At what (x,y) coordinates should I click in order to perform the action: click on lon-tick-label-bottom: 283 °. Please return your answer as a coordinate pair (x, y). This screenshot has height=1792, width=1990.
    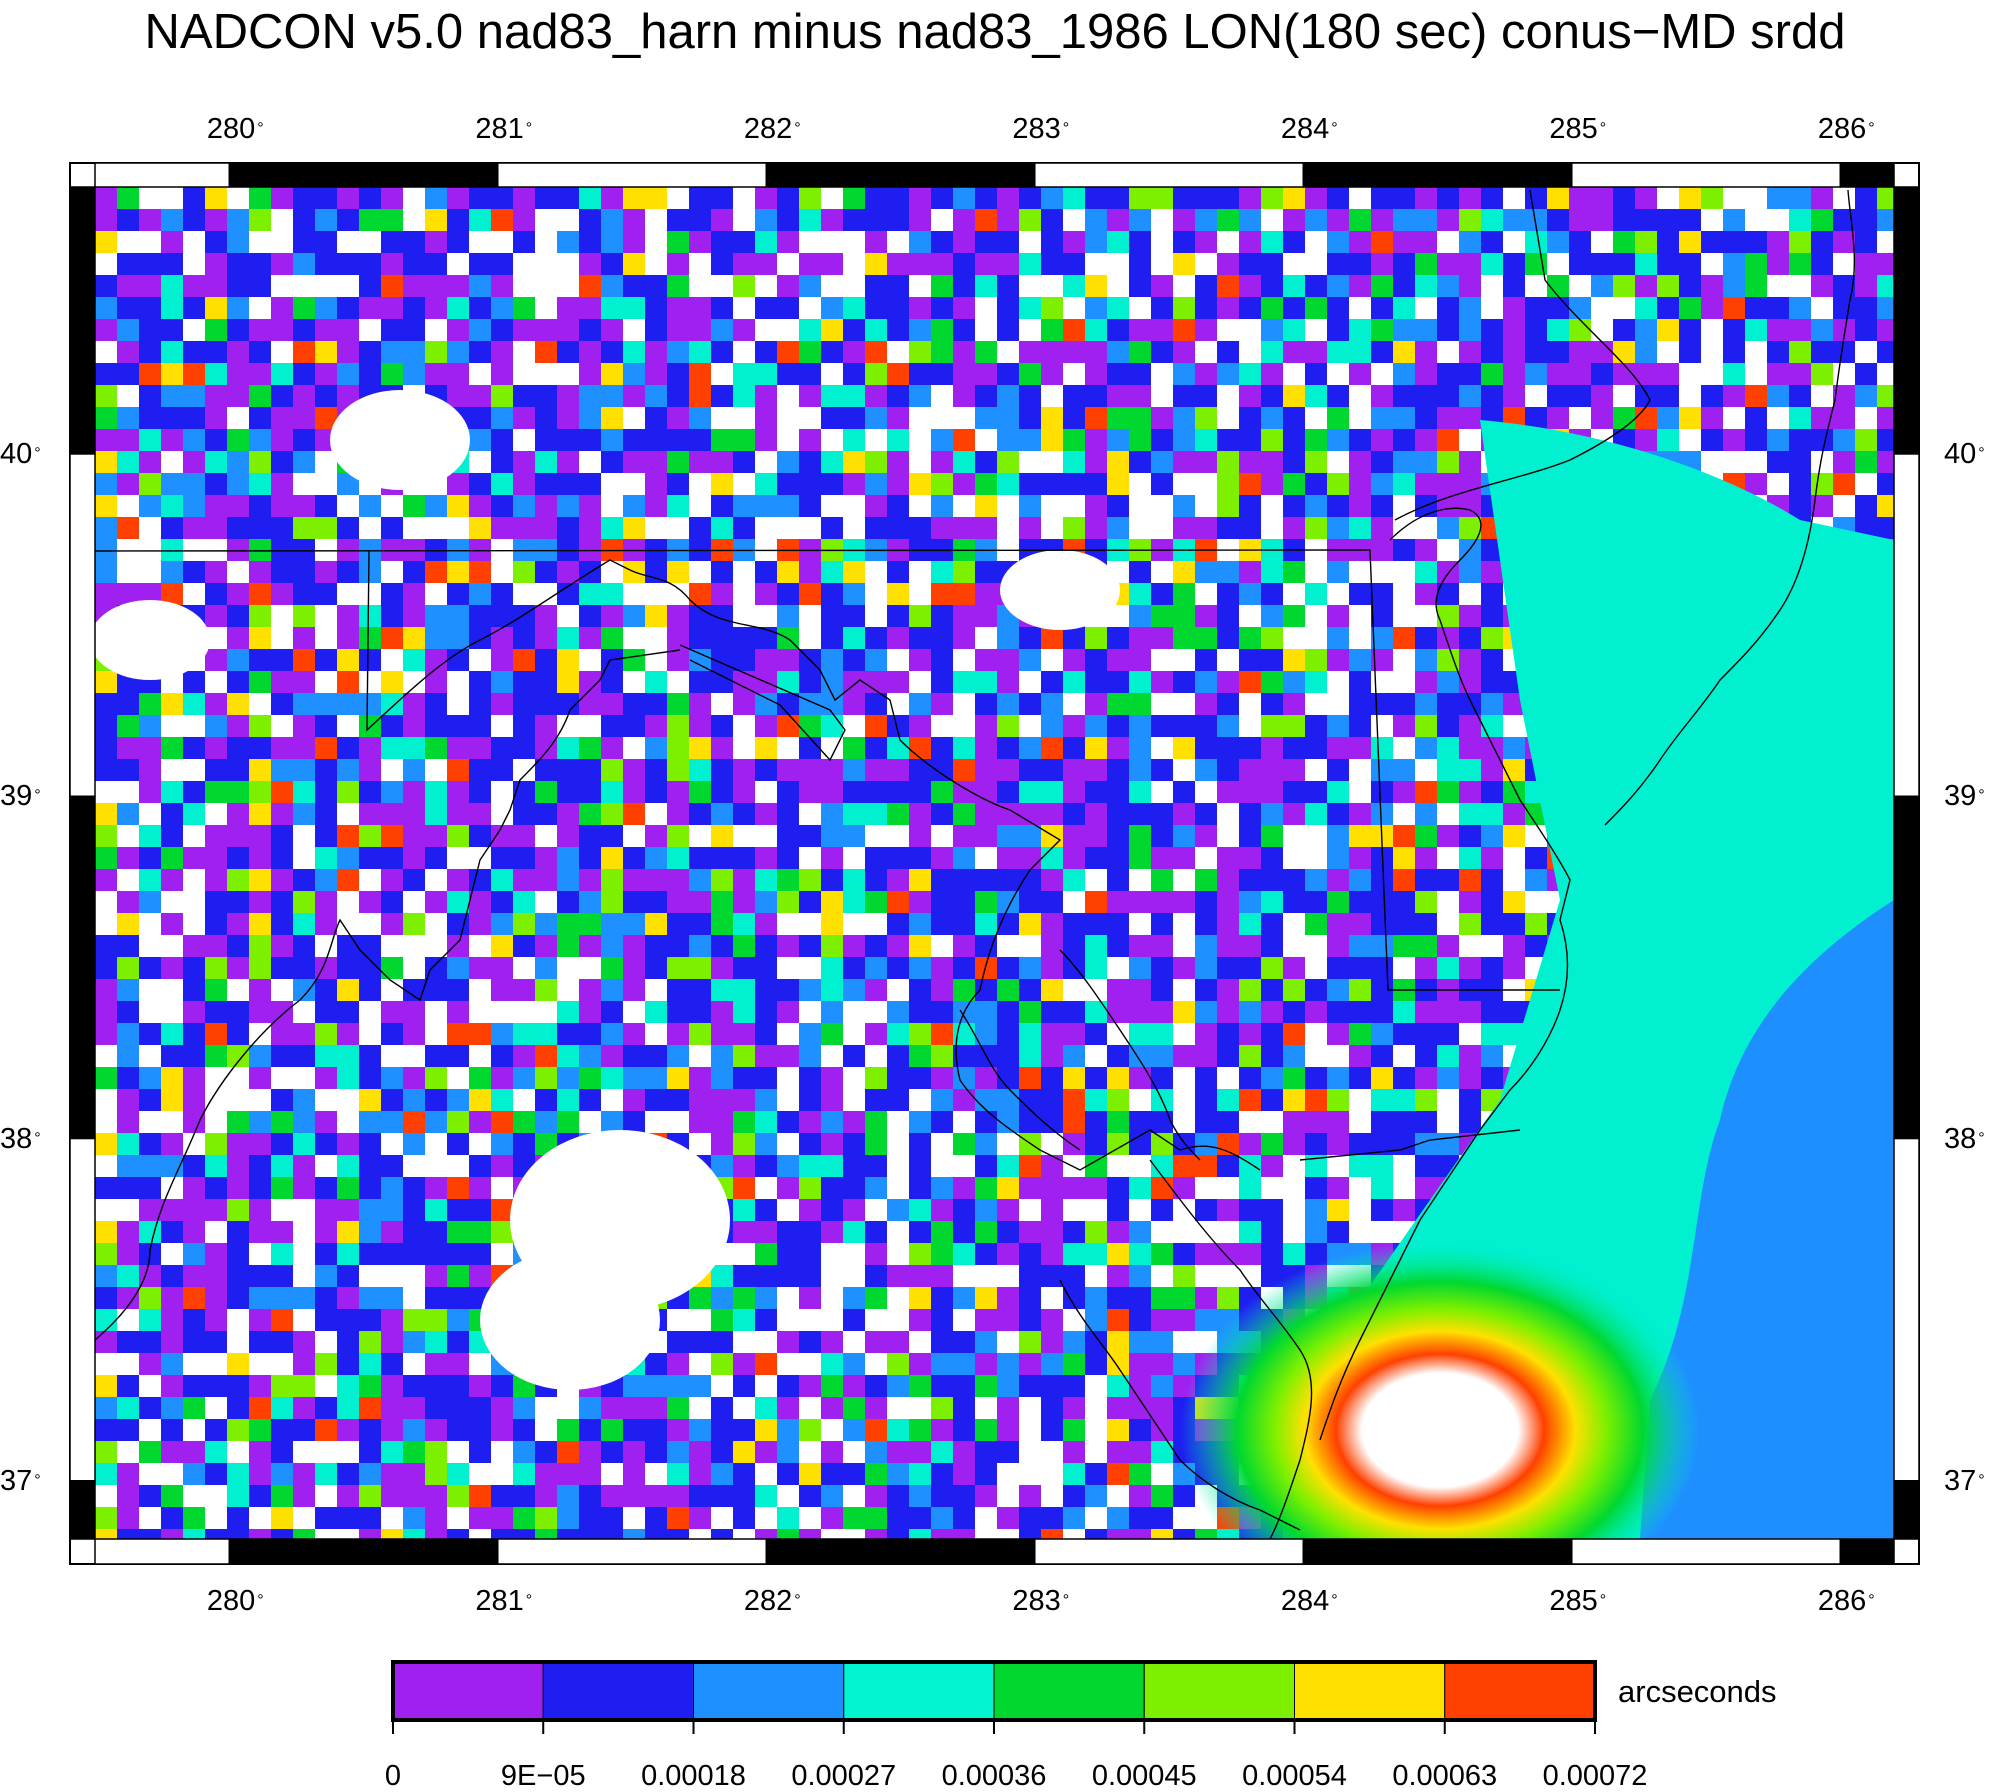
    Looking at the image, I should click on (1041, 1601).